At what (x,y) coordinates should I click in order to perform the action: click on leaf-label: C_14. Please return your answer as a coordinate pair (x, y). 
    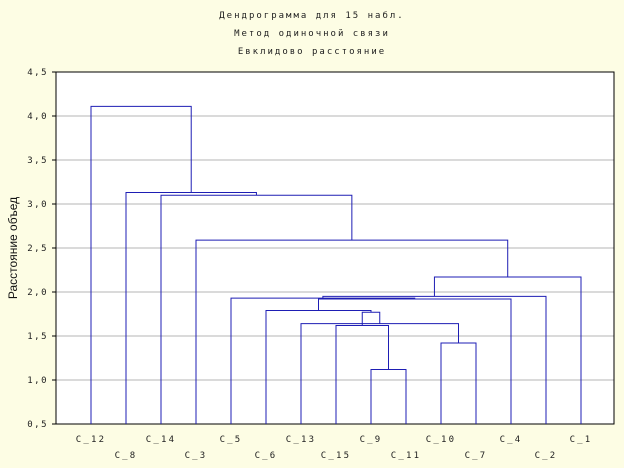
    Looking at the image, I should click on (161, 440).